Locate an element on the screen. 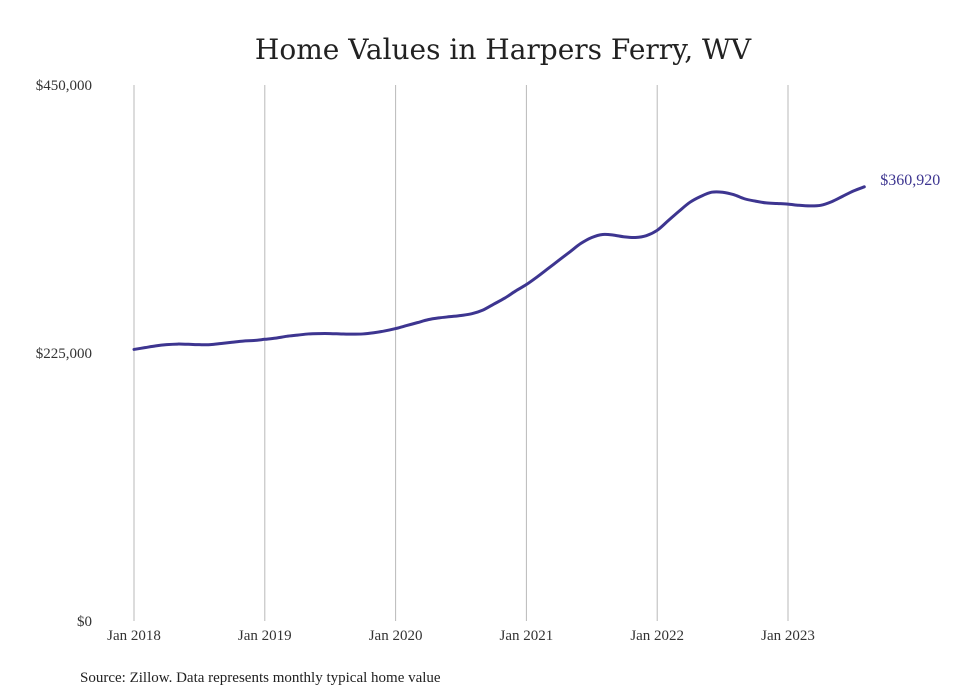 The width and height of the screenshot is (980, 699). chart-title: Home Values in Harpers Ferry, WV is located at coordinates (503, 49).